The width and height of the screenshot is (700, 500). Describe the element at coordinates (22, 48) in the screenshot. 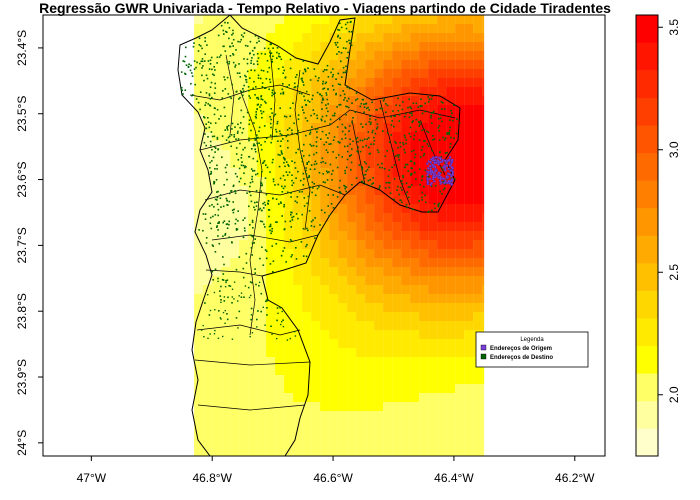

I see `y-tick-label: 23.4°S` at that location.